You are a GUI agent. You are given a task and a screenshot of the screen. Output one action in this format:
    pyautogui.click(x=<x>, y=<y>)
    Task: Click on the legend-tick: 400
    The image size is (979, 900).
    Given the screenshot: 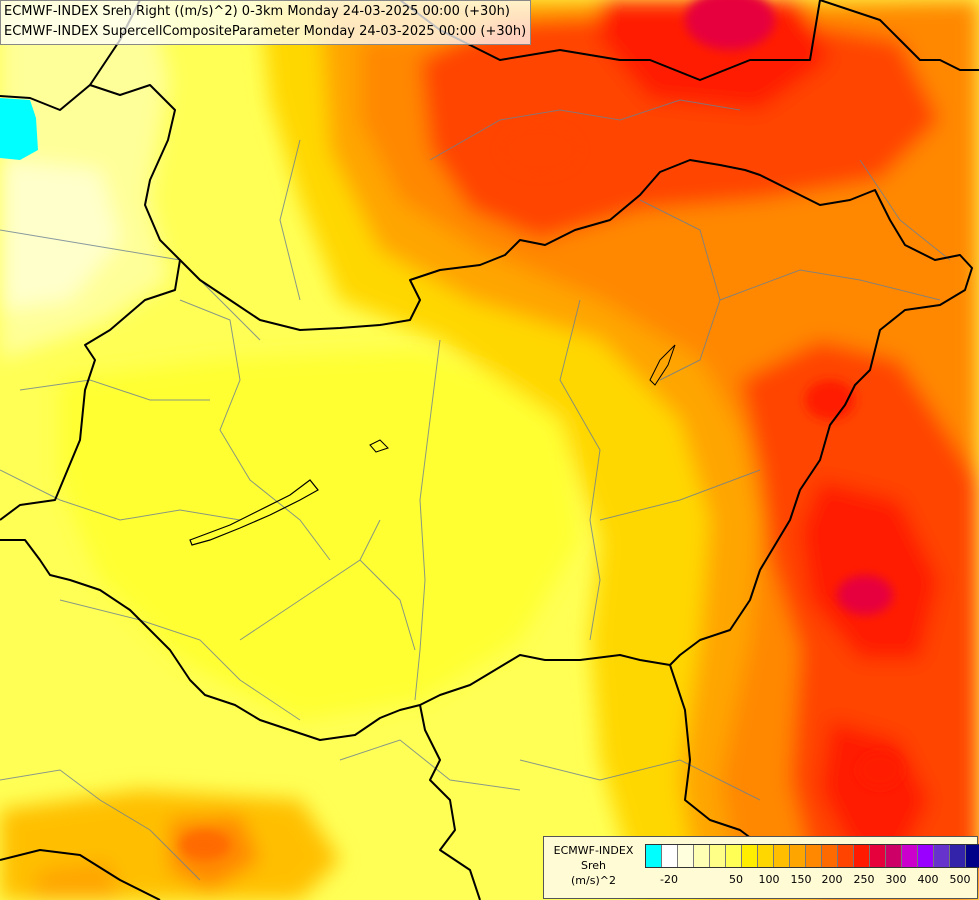 What is the action you would take?
    pyautogui.click(x=928, y=879)
    